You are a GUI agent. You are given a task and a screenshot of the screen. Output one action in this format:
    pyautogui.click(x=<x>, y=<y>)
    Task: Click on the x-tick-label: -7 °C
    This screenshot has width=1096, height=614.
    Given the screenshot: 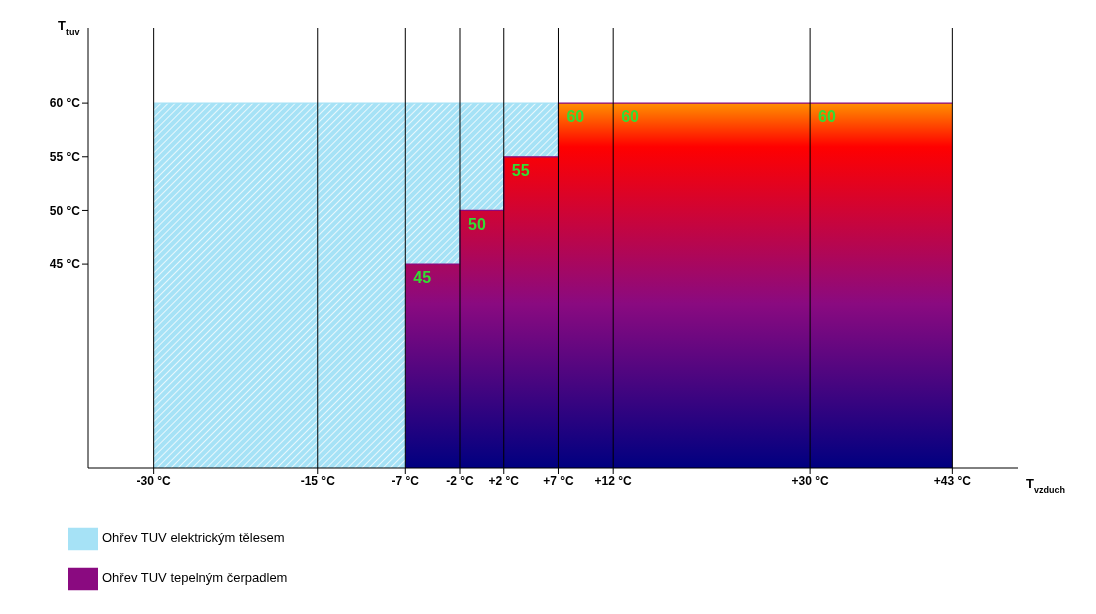 What is the action you would take?
    pyautogui.click(x=405, y=480)
    